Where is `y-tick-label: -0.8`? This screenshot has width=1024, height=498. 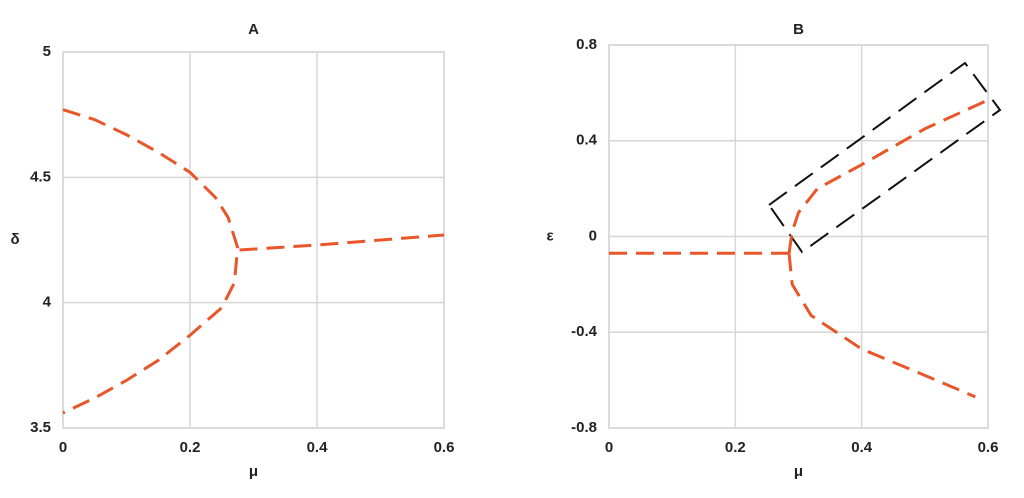 y-tick-label: -0.8 is located at coordinates (584, 427).